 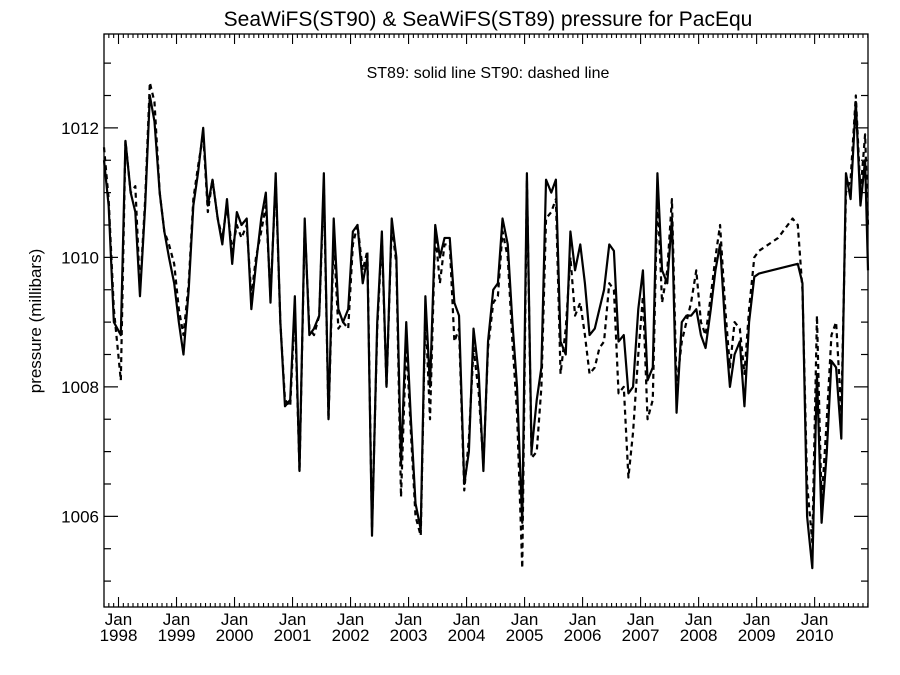 What do you see at coordinates (293, 635) in the screenshot?
I see `x-tick-year: 2001` at bounding box center [293, 635].